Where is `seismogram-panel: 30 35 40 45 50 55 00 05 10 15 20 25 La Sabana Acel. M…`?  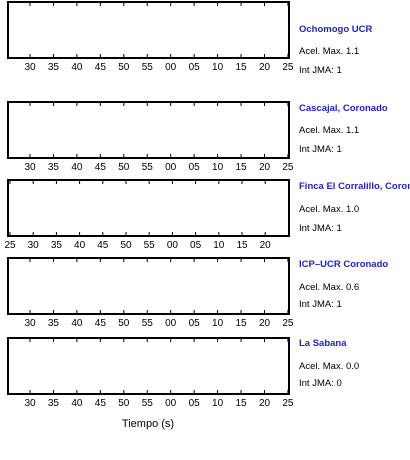 seismogram-panel: 30 35 40 45 50 55 00 05 10 15 20 25 La Sabana Acel. M… is located at coordinates (183, 373).